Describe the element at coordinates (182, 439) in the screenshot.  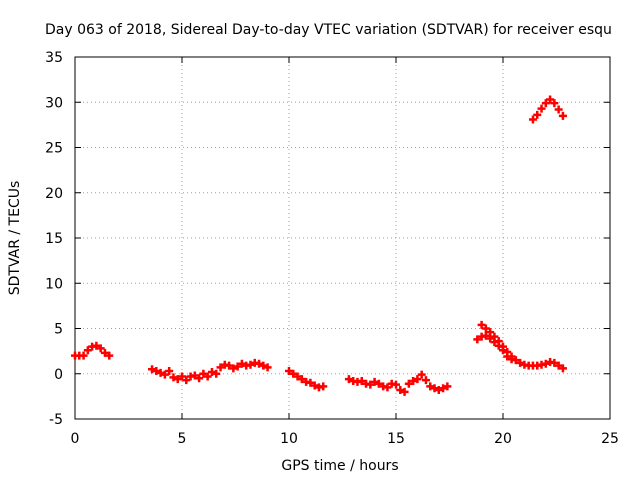
I see `x-tick-label: 5` at that location.